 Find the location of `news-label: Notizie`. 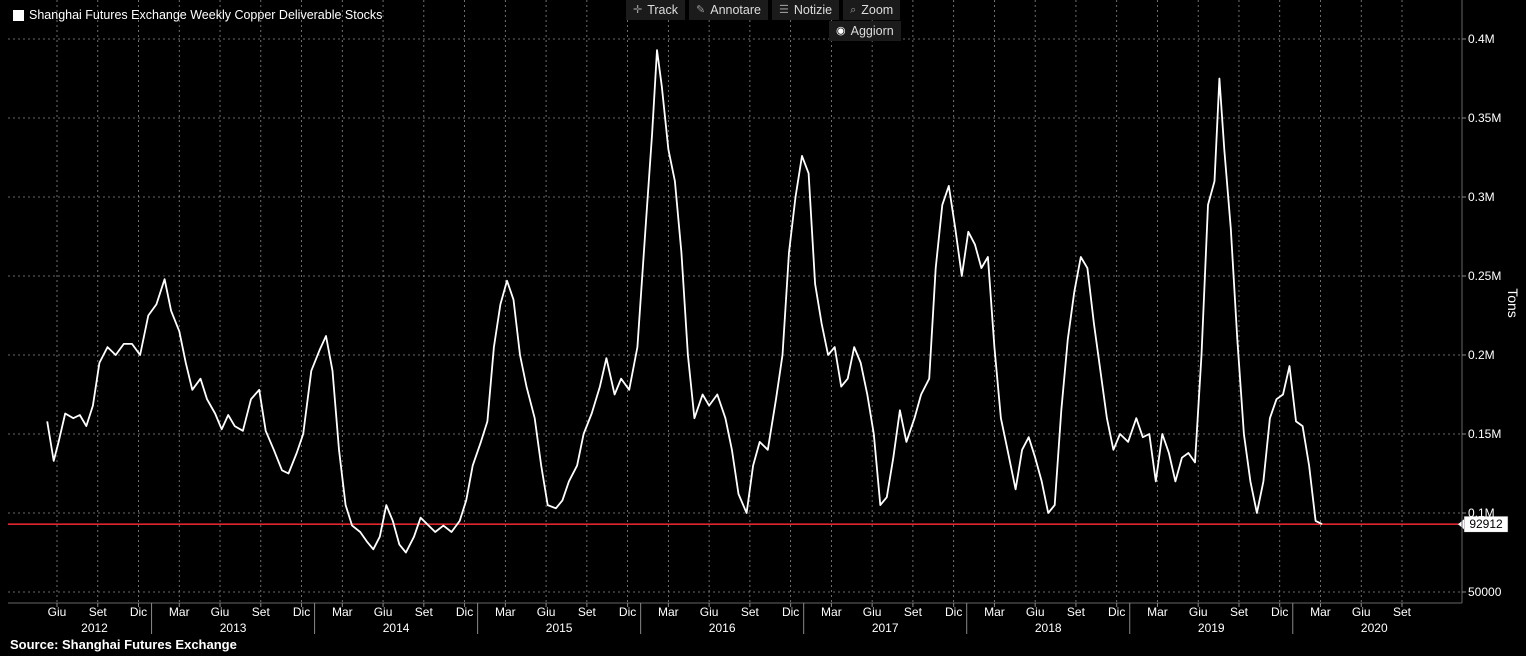

news-label: Notizie is located at coordinates (813, 10).